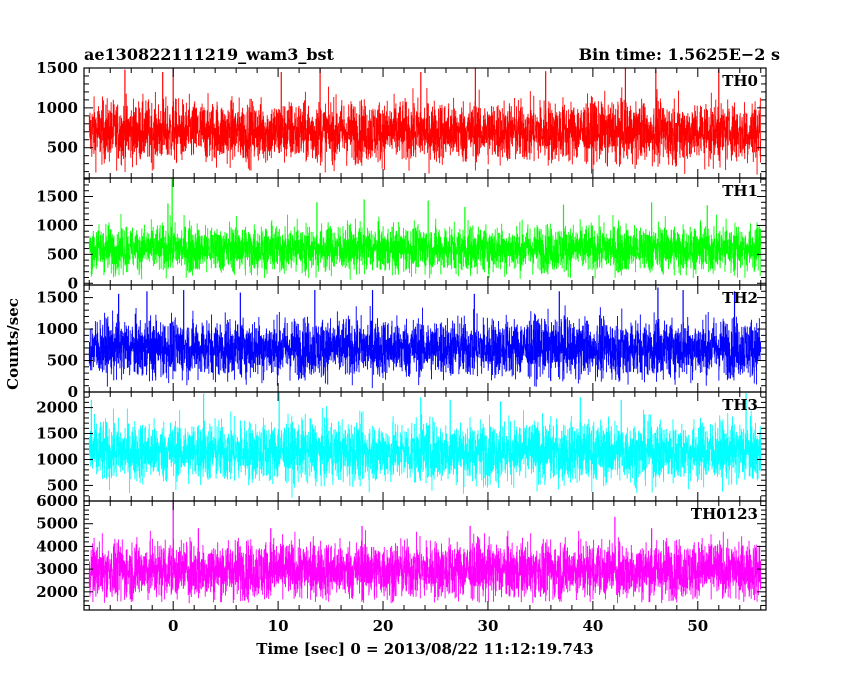 The image size is (850, 680). I want to click on series-th2-line, so click(425, 347).